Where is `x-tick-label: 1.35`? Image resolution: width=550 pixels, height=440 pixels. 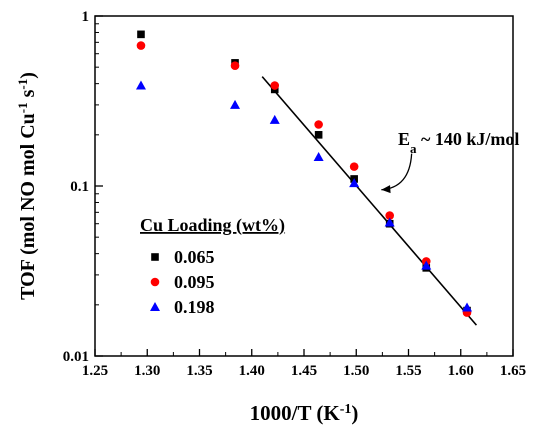 x-tick-label: 1.35 is located at coordinates (199, 371).